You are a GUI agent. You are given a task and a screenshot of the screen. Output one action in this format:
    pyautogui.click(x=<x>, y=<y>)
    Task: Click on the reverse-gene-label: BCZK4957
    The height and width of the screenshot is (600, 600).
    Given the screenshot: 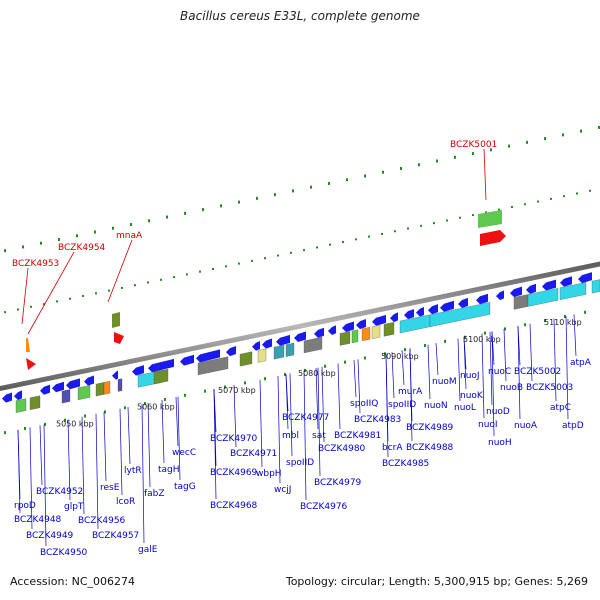 What is the action you would take?
    pyautogui.click(x=115, y=536)
    